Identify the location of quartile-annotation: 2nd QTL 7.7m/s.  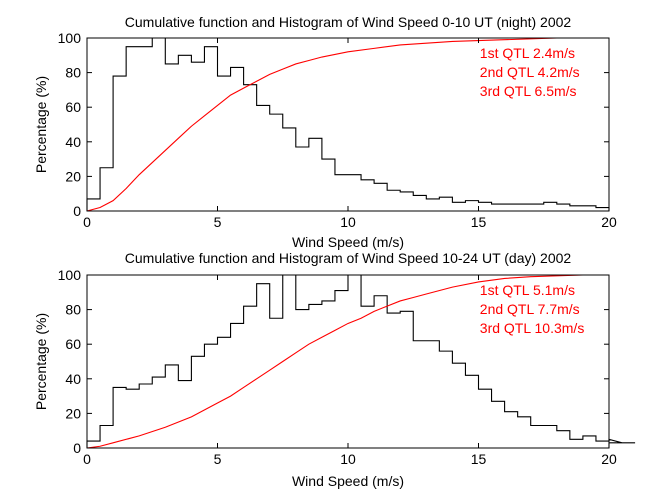
(530, 309).